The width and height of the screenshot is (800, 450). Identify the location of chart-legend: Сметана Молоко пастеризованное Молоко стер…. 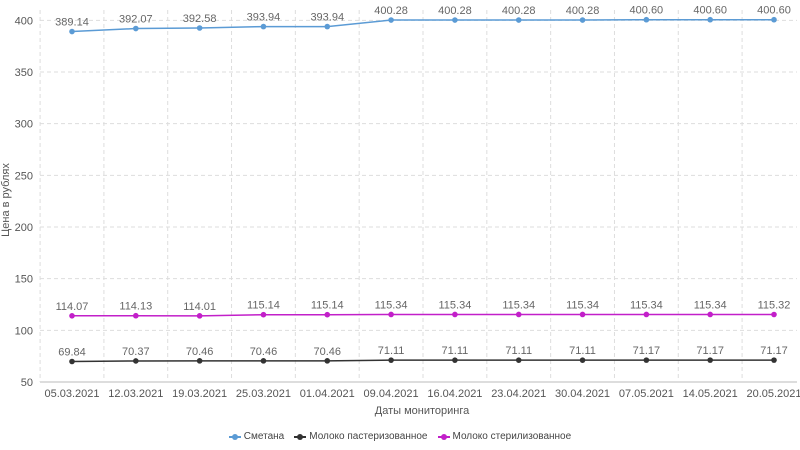
(400, 436).